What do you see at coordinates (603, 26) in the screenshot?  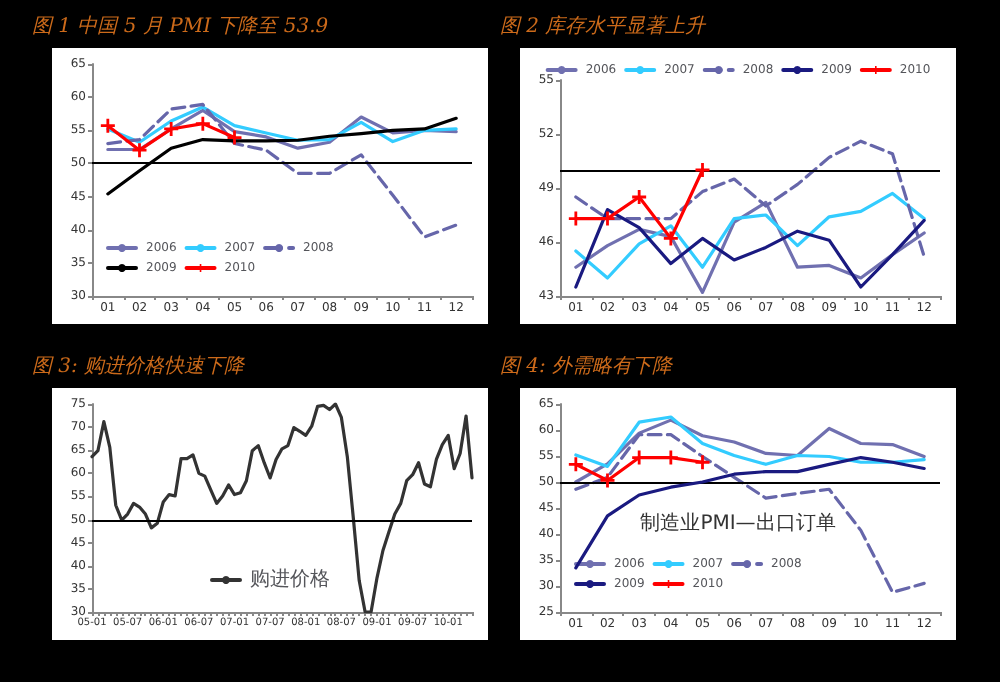 I see `chart-title: 图 2 库存水平显著上升` at bounding box center [603, 26].